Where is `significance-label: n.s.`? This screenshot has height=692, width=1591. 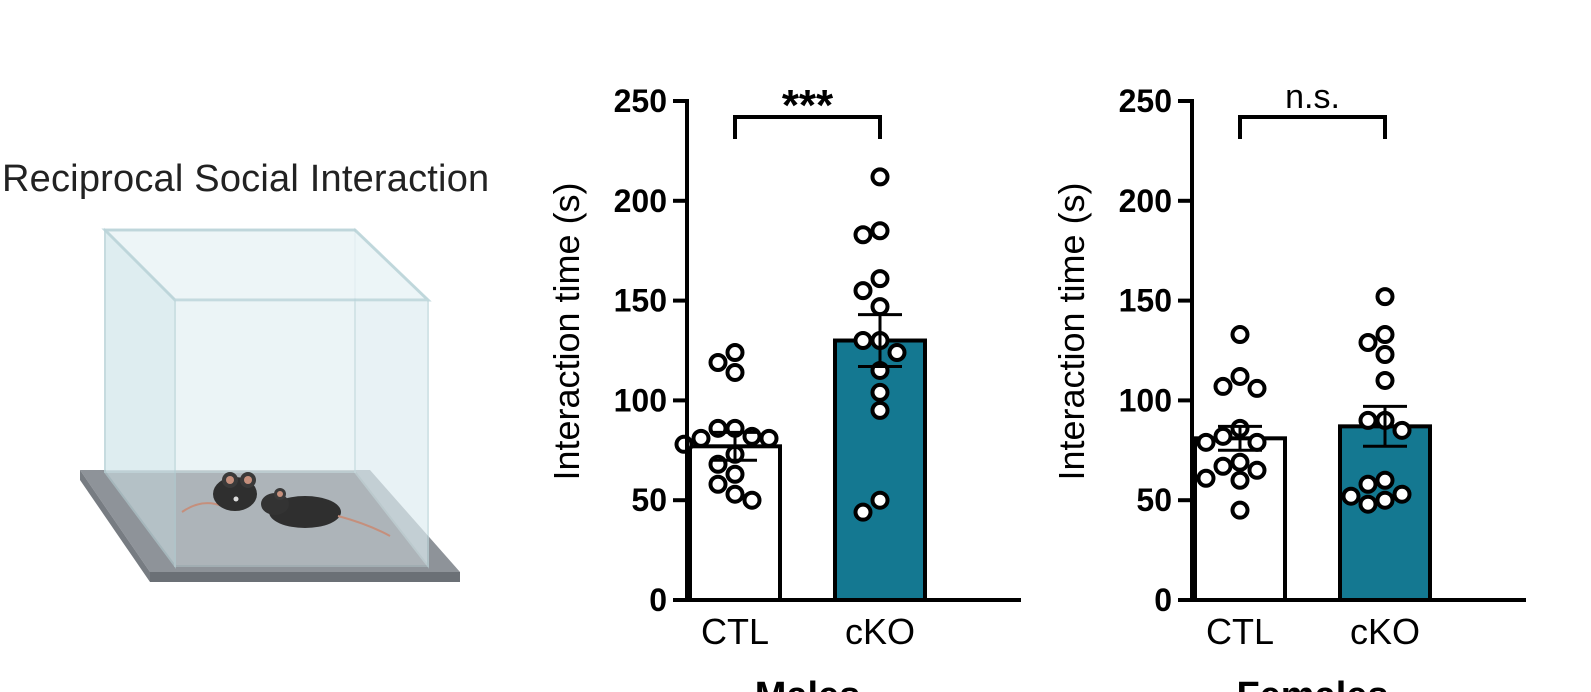
significance-label: n.s. is located at coordinates (1312, 97).